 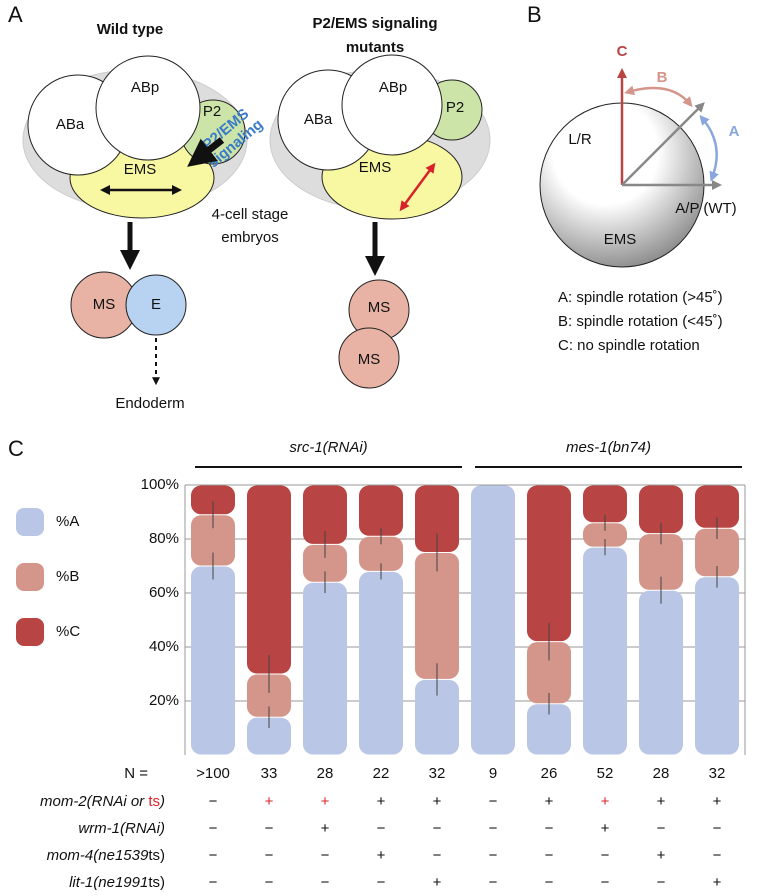 What do you see at coordinates (15, 14) in the screenshot?
I see `panel-label: A` at bounding box center [15, 14].